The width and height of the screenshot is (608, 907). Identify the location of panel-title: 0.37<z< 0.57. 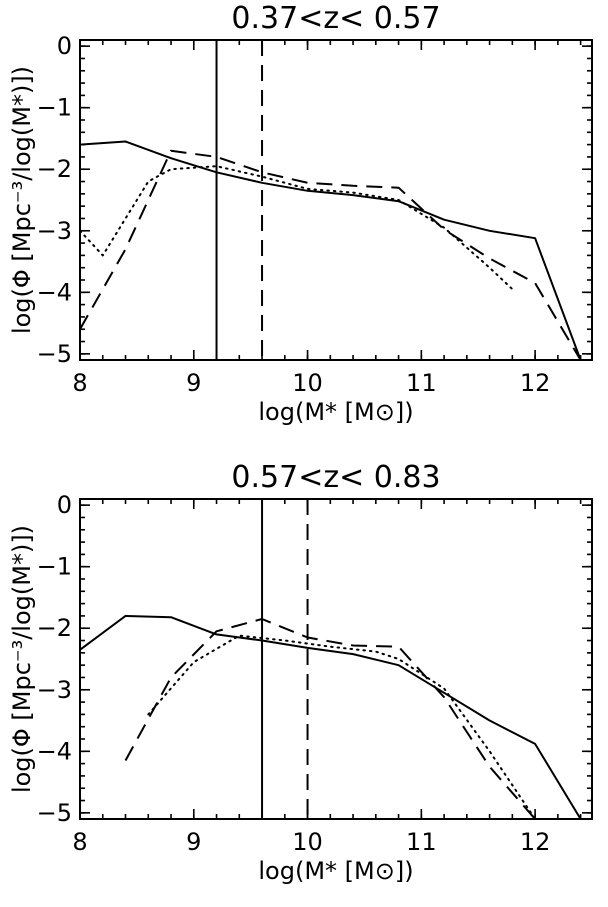
(335, 18).